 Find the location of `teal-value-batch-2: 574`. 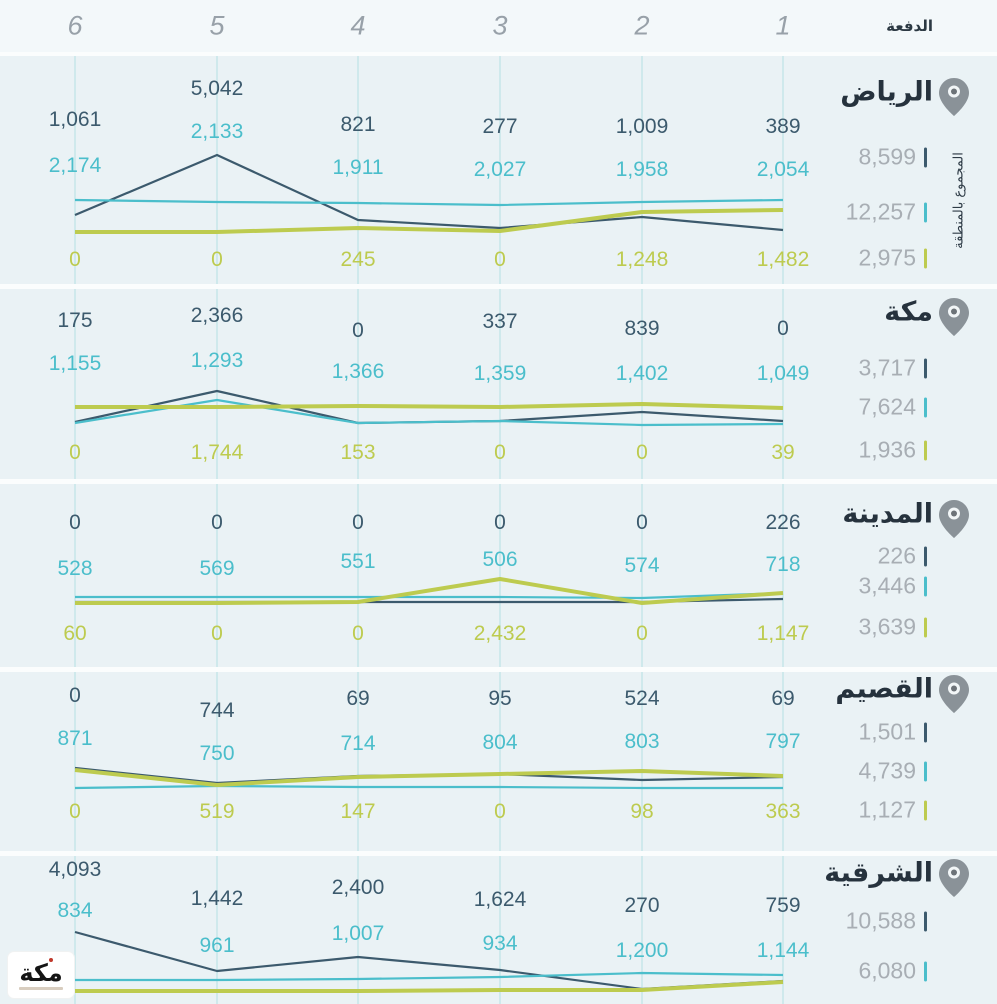

teal-value-batch-2: 574 is located at coordinates (642, 565).